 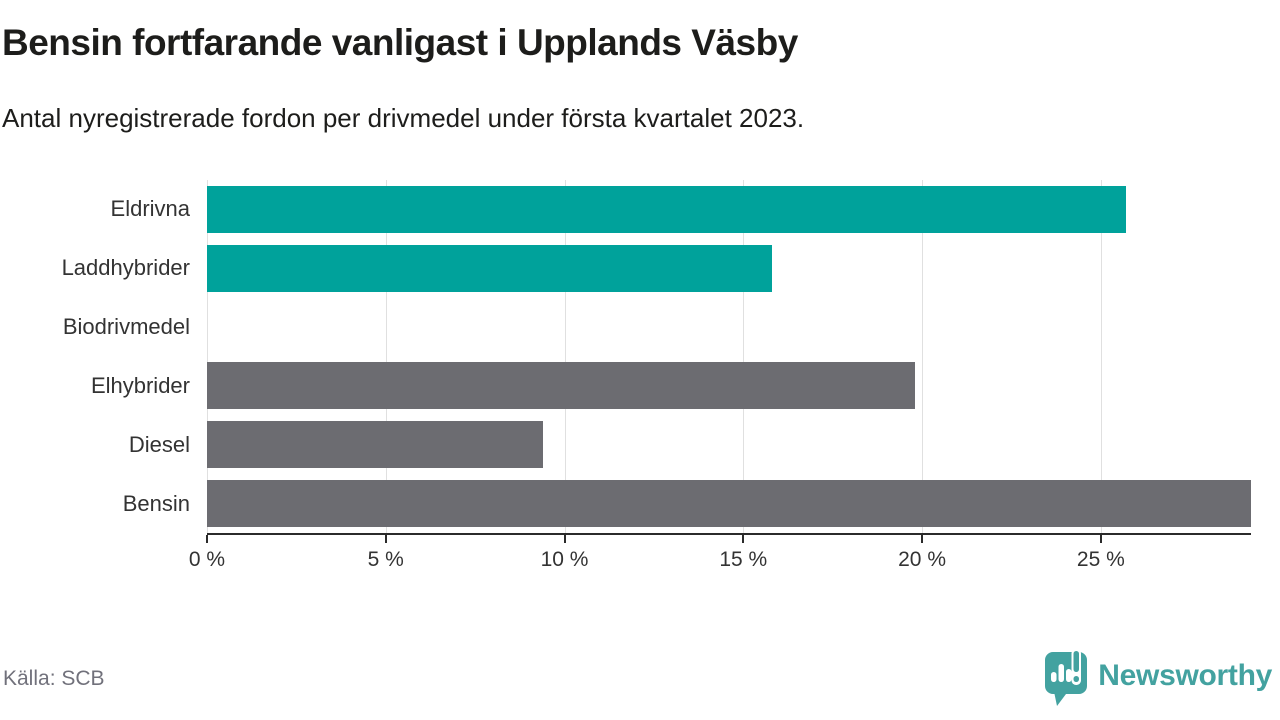 What do you see at coordinates (150, 209) in the screenshot?
I see `category-label: Eldrivna` at bounding box center [150, 209].